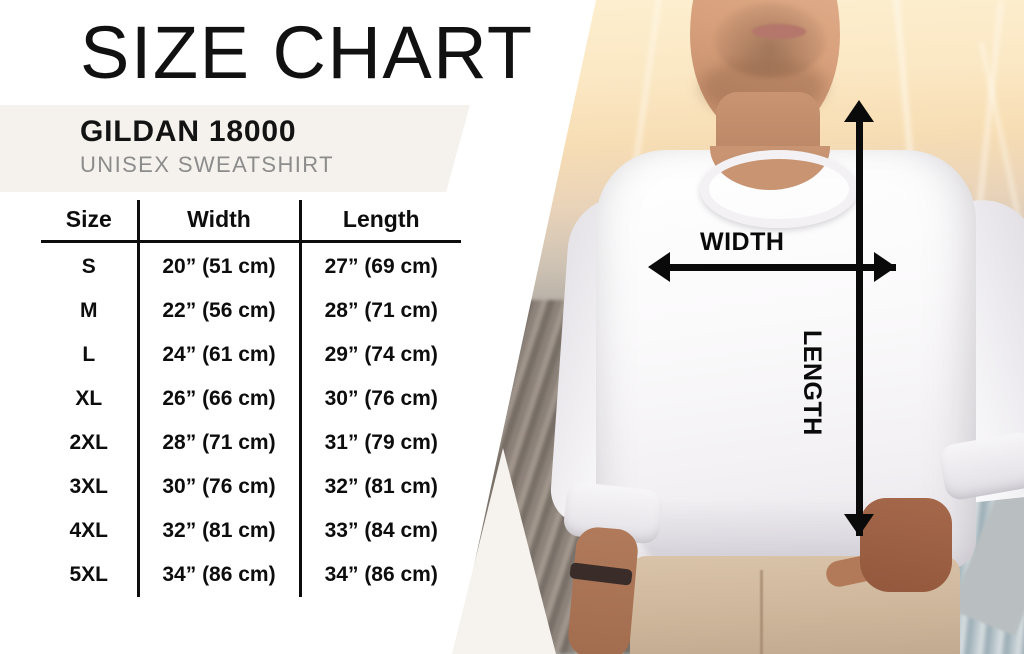 The width and height of the screenshot is (1024, 654). I want to click on brand-band, so click(235, 148).